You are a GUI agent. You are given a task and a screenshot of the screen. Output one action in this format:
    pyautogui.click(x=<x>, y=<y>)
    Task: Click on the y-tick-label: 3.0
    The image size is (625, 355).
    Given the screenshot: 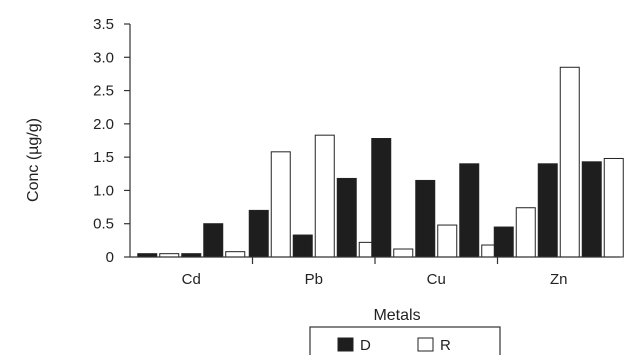 What is the action you would take?
    pyautogui.click(x=103, y=57)
    